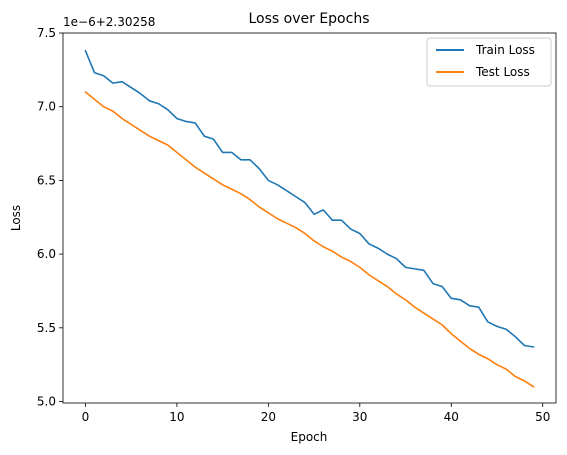 The width and height of the screenshot is (567, 455). I want to click on x-tick-label: 50, so click(542, 417).